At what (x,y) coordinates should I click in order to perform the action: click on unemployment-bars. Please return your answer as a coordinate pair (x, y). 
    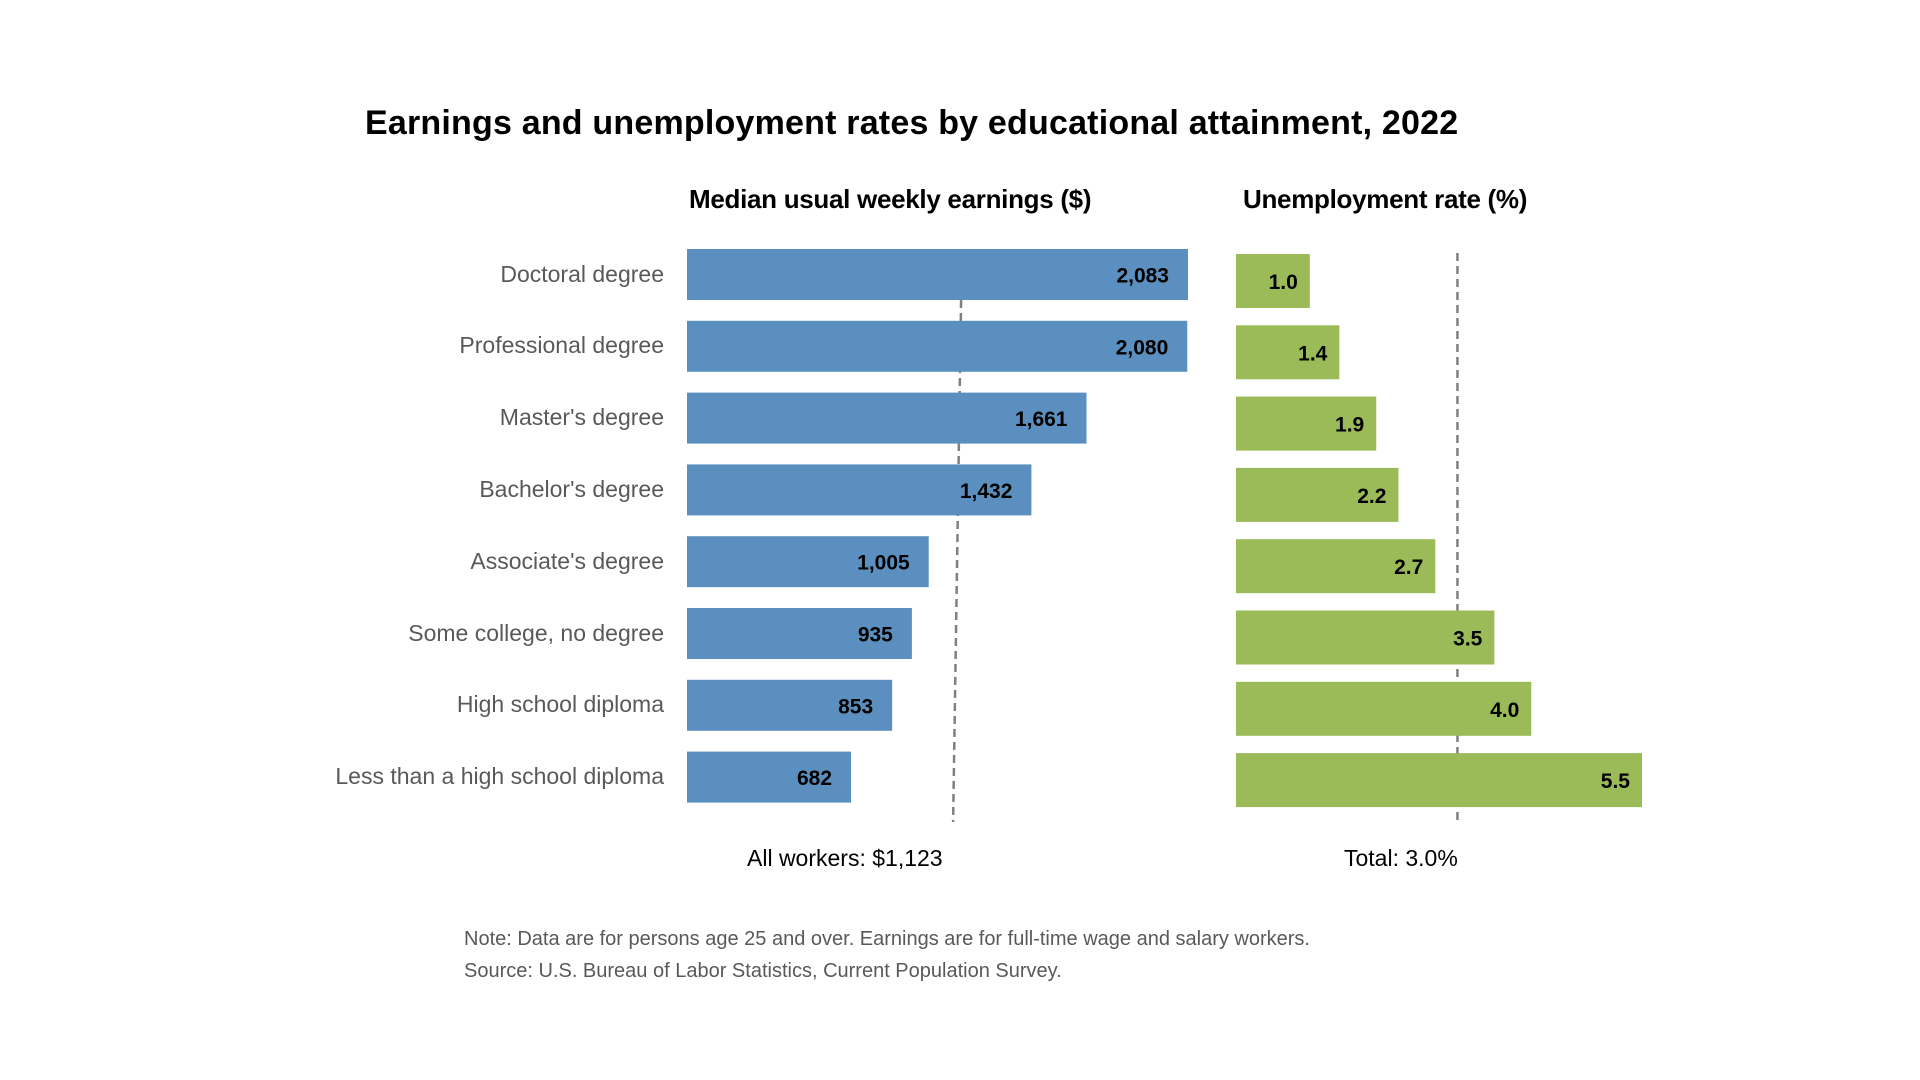
    Looking at the image, I should click on (1439, 531).